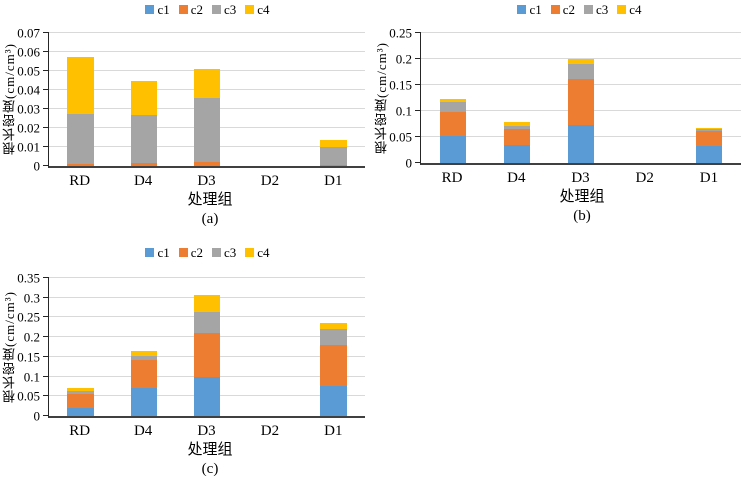 This screenshot has width=744, height=486. What do you see at coordinates (28, 147) in the screenshot?
I see `y-tick-label: 0.01` at bounding box center [28, 147].